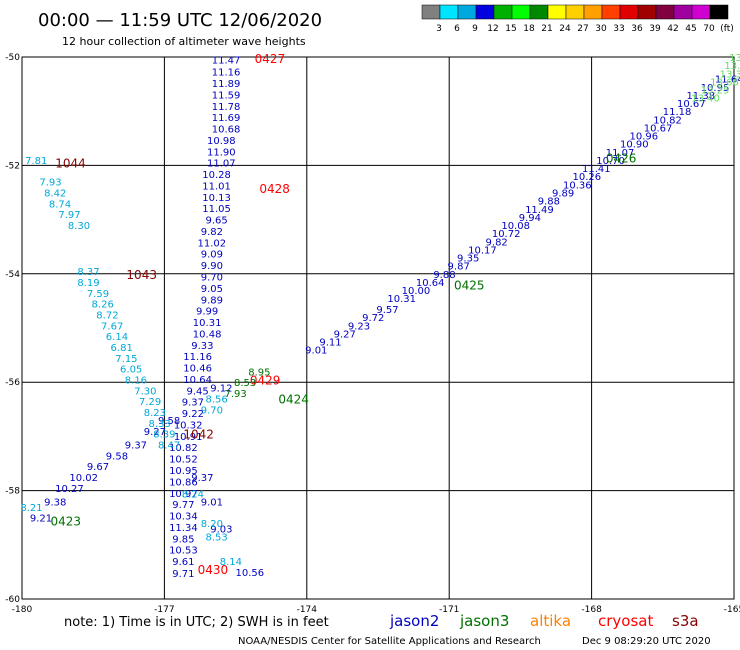  What do you see at coordinates (646, 641) in the screenshot?
I see `footer-timestamp: Dec 9 08:29:20 UTC 2020` at bounding box center [646, 641].